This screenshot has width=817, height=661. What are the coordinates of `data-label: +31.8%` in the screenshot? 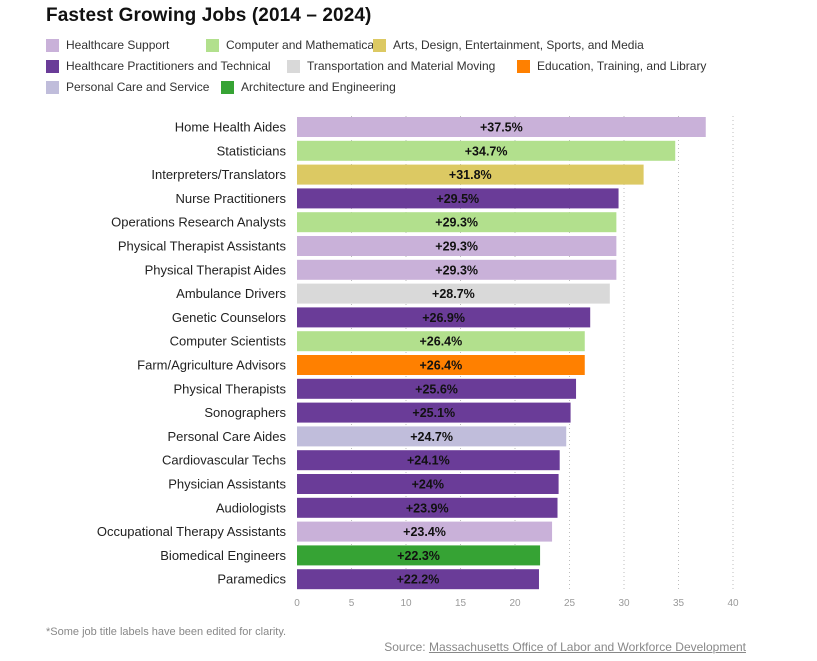 It's located at (470, 175).